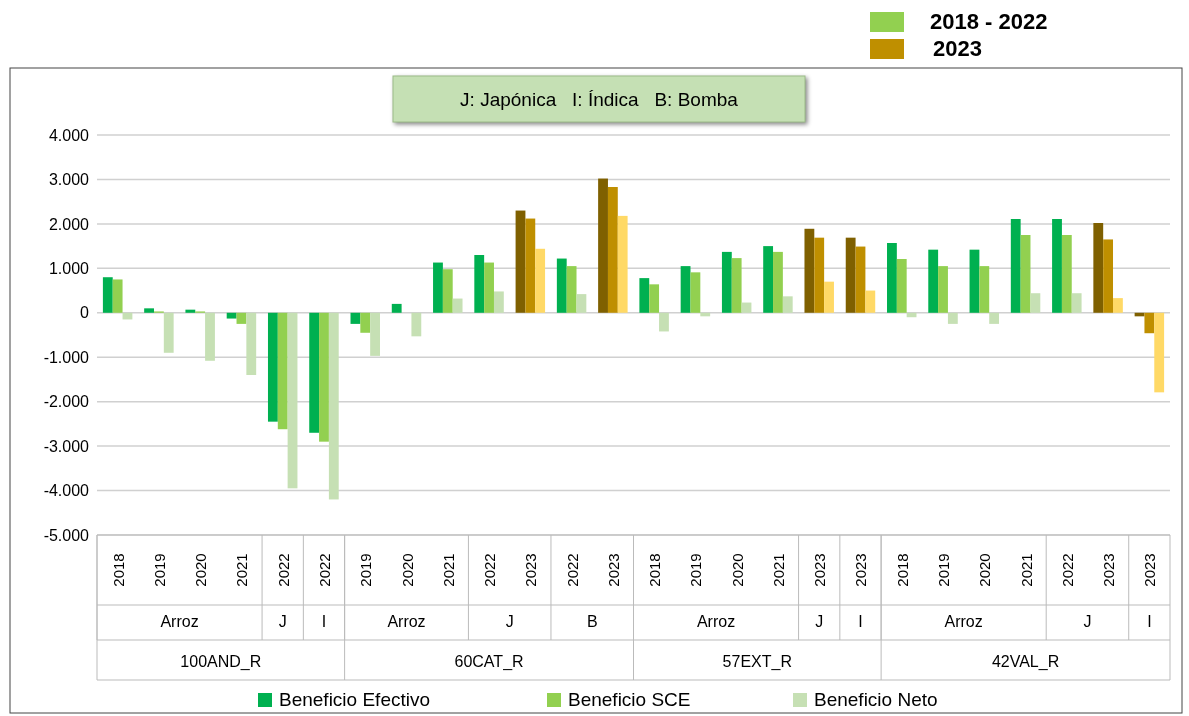 This screenshot has height=716, width=1189. What do you see at coordinates (592, 621) in the screenshot?
I see `text: B` at bounding box center [592, 621].